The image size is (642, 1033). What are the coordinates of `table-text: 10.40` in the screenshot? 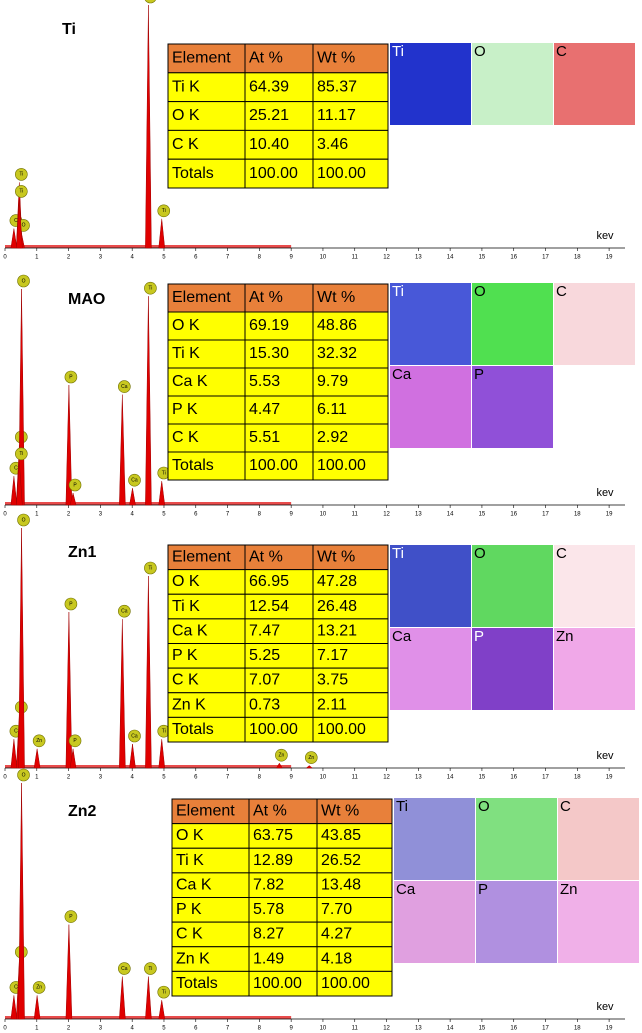 It's located at (269, 144).